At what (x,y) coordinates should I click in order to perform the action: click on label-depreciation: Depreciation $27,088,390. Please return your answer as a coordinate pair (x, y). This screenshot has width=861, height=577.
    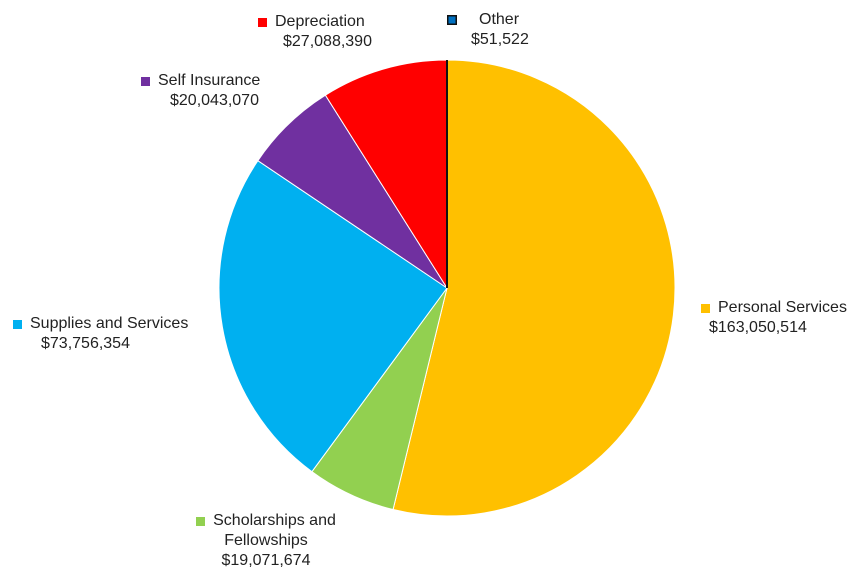
    Looking at the image, I should click on (315, 32).